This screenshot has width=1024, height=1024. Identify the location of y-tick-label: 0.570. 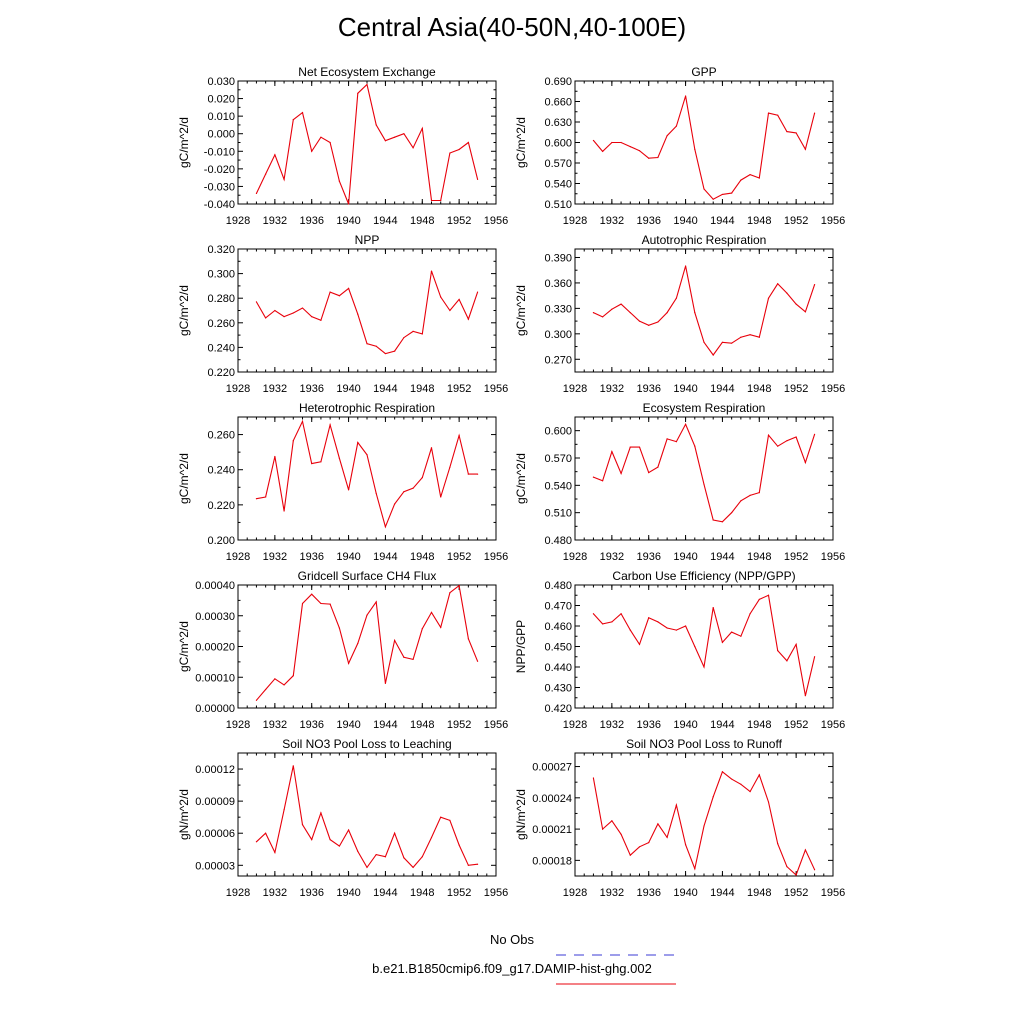
(558, 459).